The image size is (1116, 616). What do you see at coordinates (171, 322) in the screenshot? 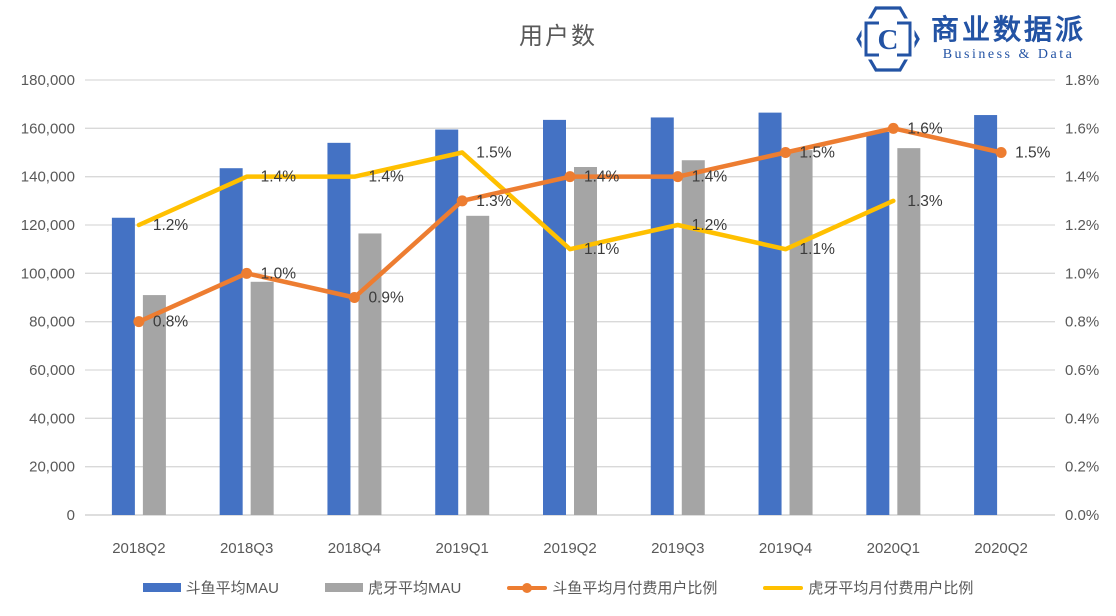
I see `data-label: 0.8%` at bounding box center [171, 322].